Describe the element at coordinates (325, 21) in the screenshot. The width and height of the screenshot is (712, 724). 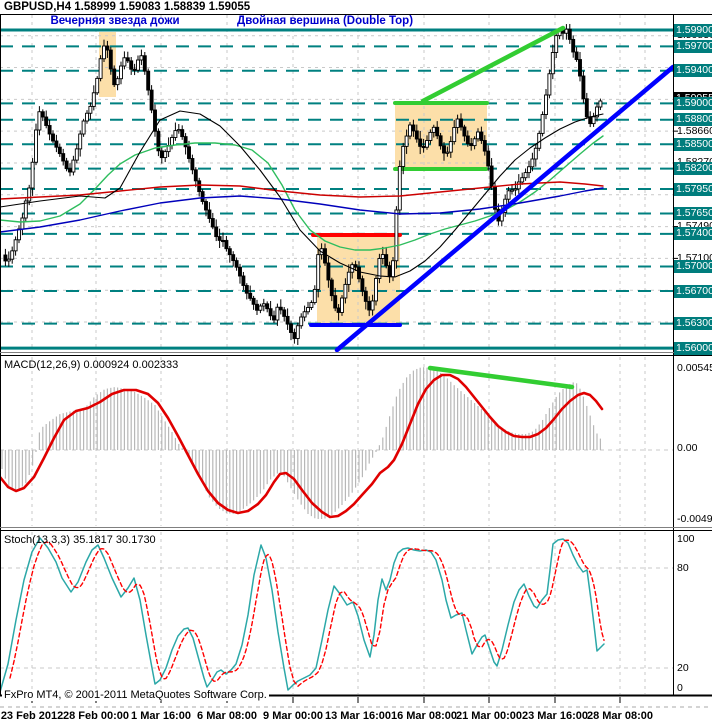
I see `annotation-double-top: Двойная вершина (Double Top)` at that location.